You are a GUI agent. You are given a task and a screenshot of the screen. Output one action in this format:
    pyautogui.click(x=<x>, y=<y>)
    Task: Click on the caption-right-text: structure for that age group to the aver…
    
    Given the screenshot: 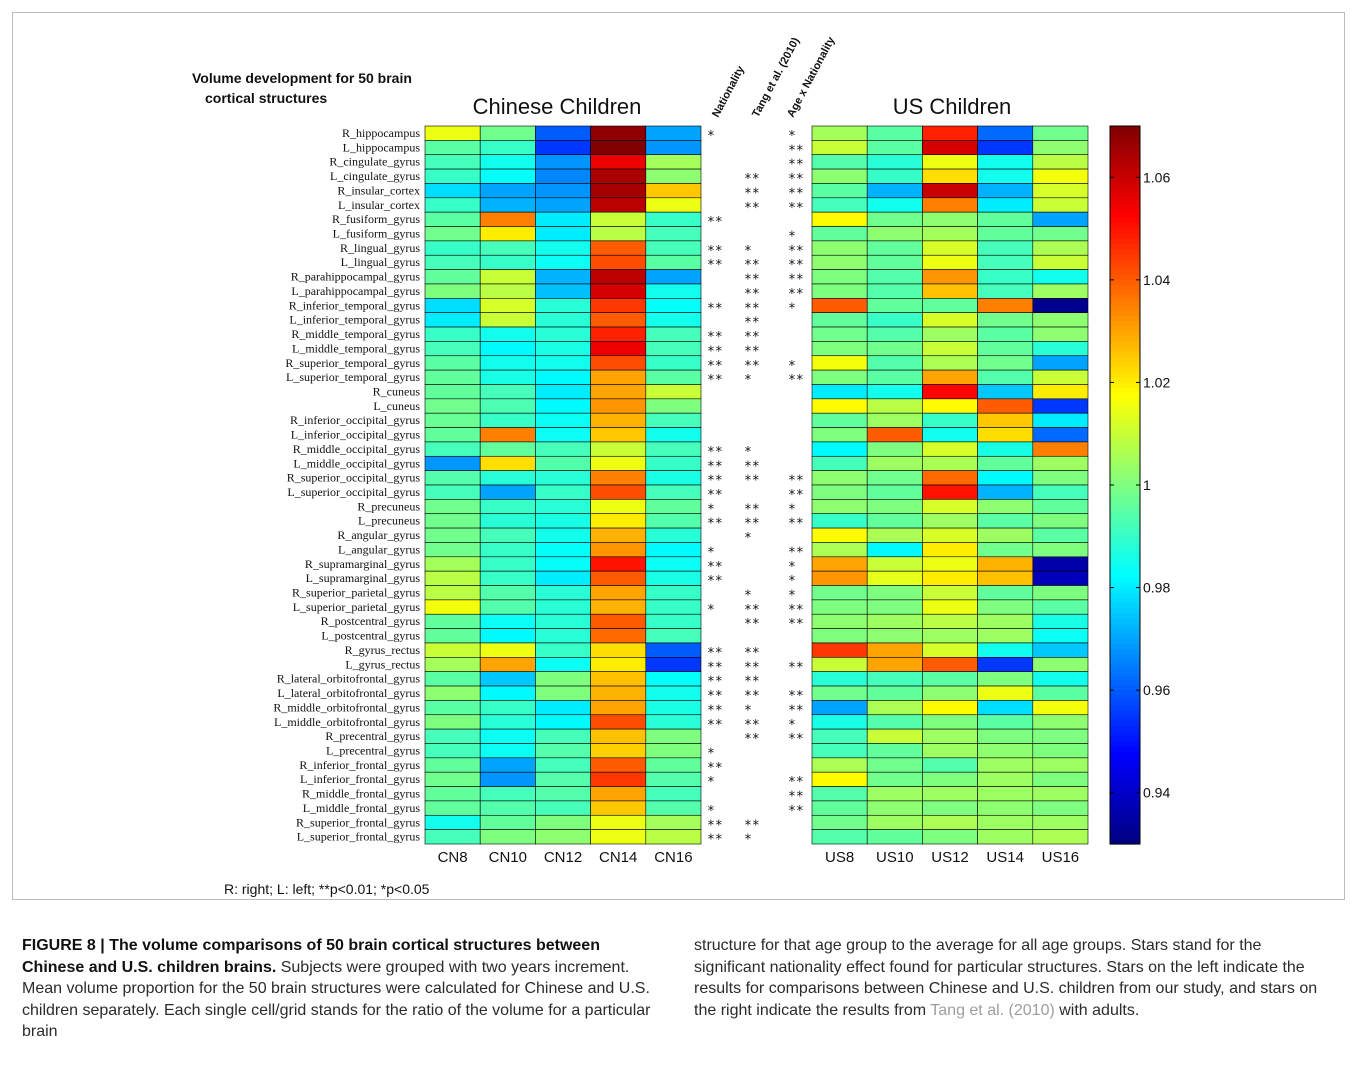 What is the action you would take?
    pyautogui.click(x=1006, y=978)
    